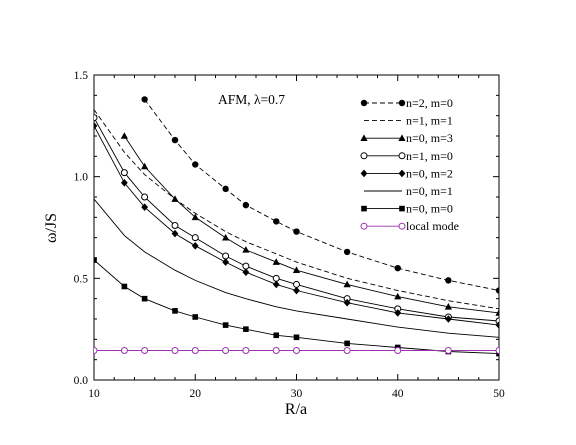 This screenshot has width=576, height=445. I want to click on legend-label: n=1, m=0, so click(429, 156).